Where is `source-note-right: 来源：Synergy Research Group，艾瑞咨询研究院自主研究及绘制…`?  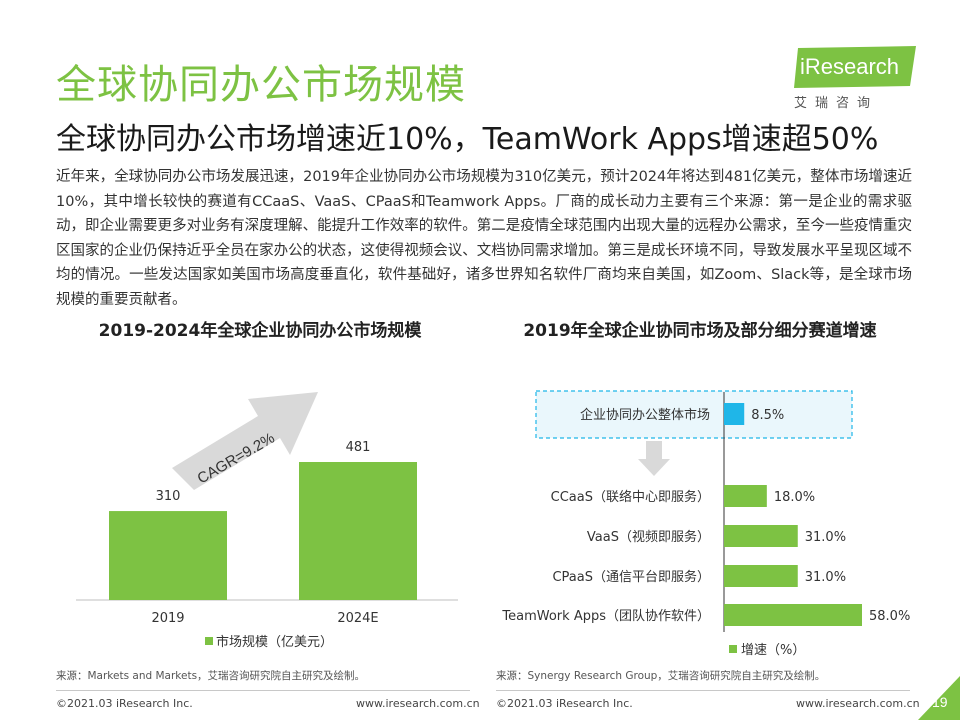
source-note-right: 来源：Synergy Research Group，艾瑞咨询研究院自主研究及绘制… is located at coordinates (661, 676).